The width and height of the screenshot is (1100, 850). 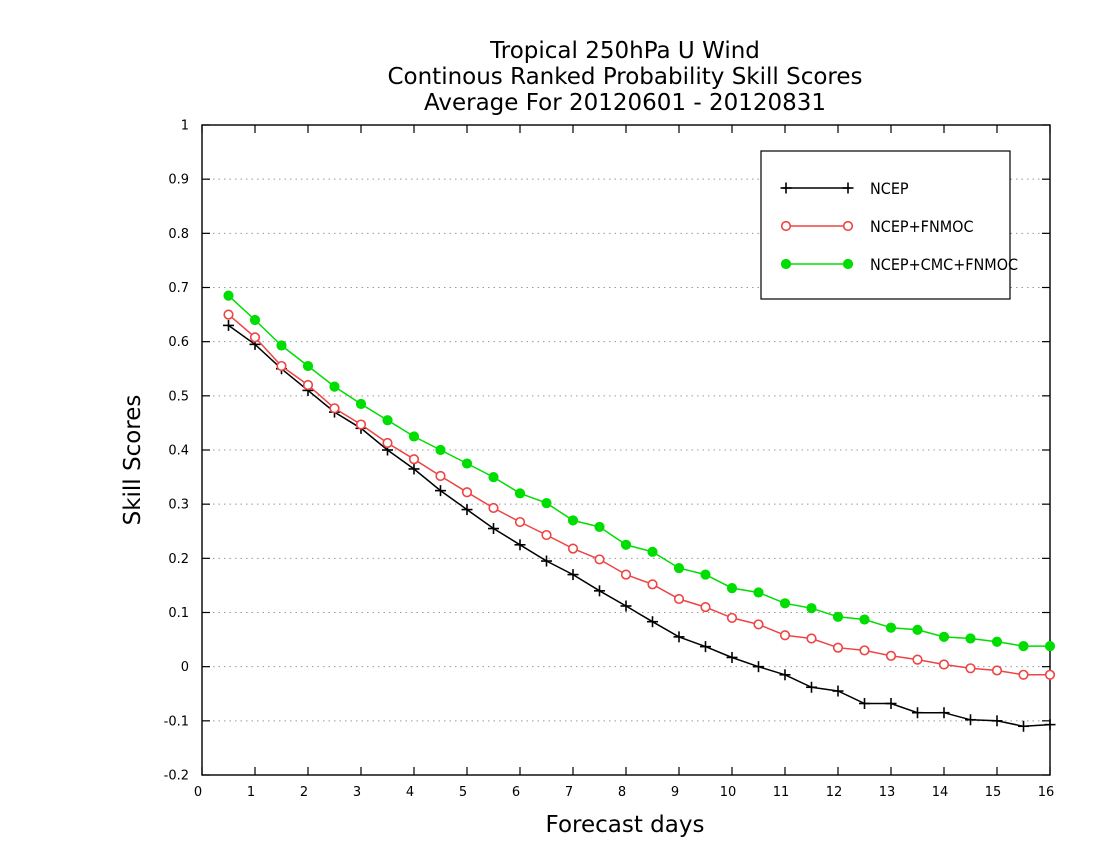 What do you see at coordinates (781, 792) in the screenshot?
I see `x-tick-label: 11` at bounding box center [781, 792].